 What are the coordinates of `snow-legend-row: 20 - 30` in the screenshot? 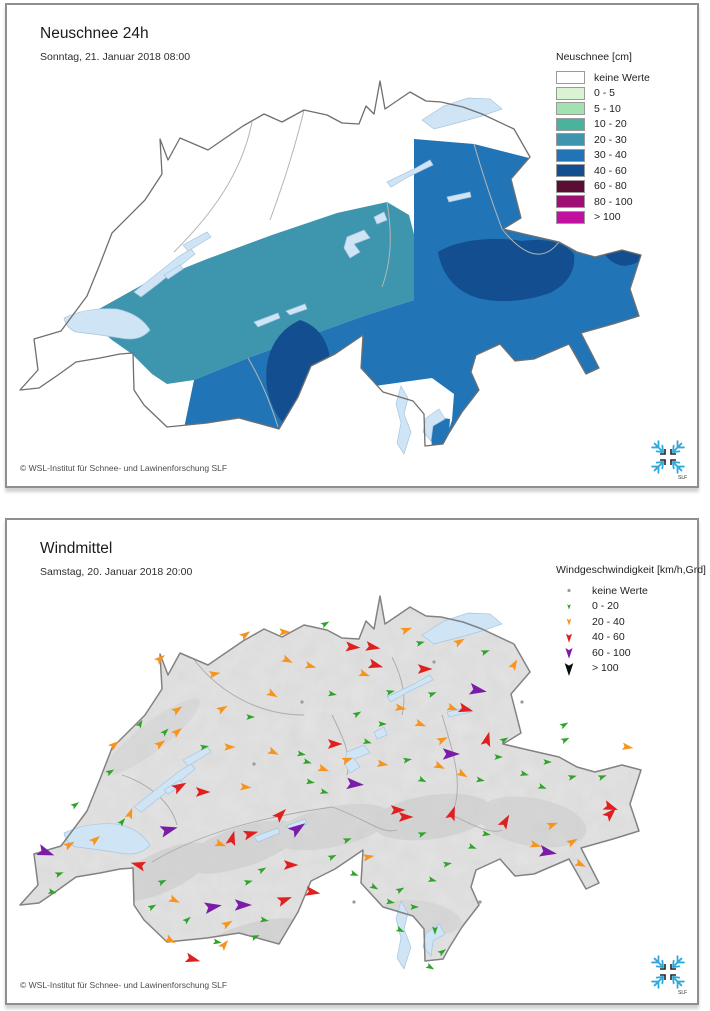 It's located at (603, 140).